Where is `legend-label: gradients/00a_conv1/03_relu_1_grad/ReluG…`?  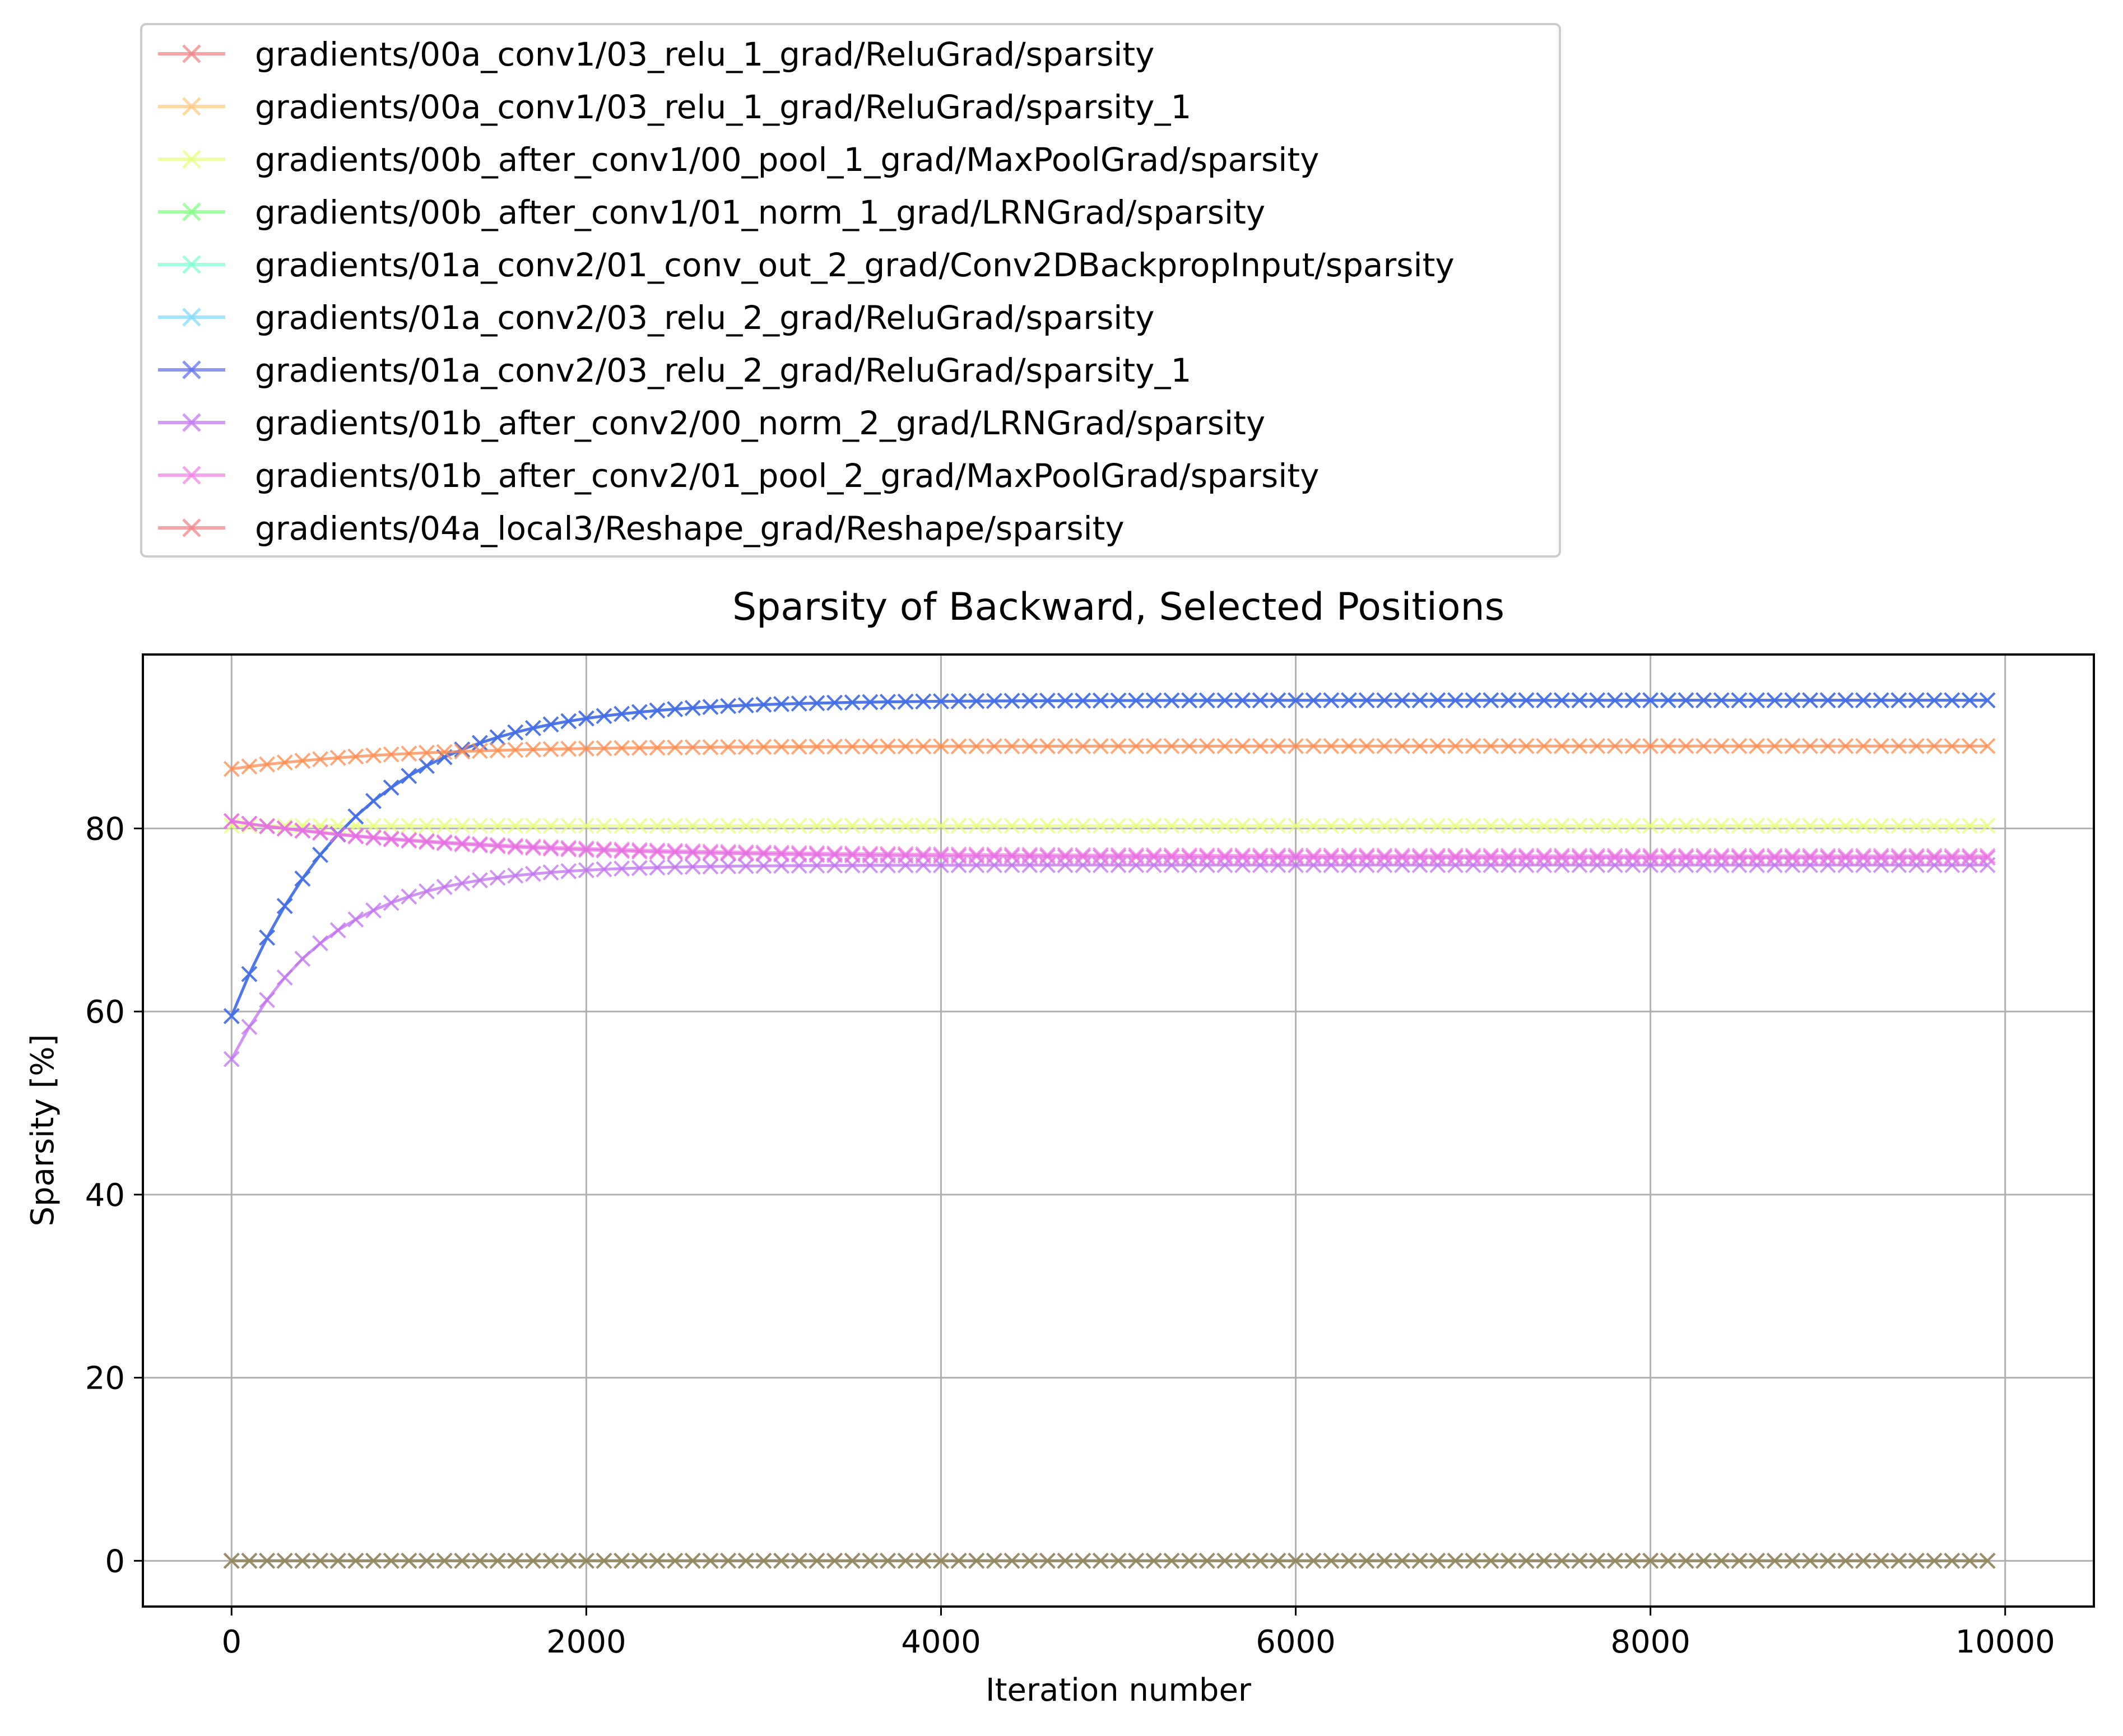
legend-label: gradients/00a_conv1/03_relu_1_grad/ReluG… is located at coordinates (704, 54).